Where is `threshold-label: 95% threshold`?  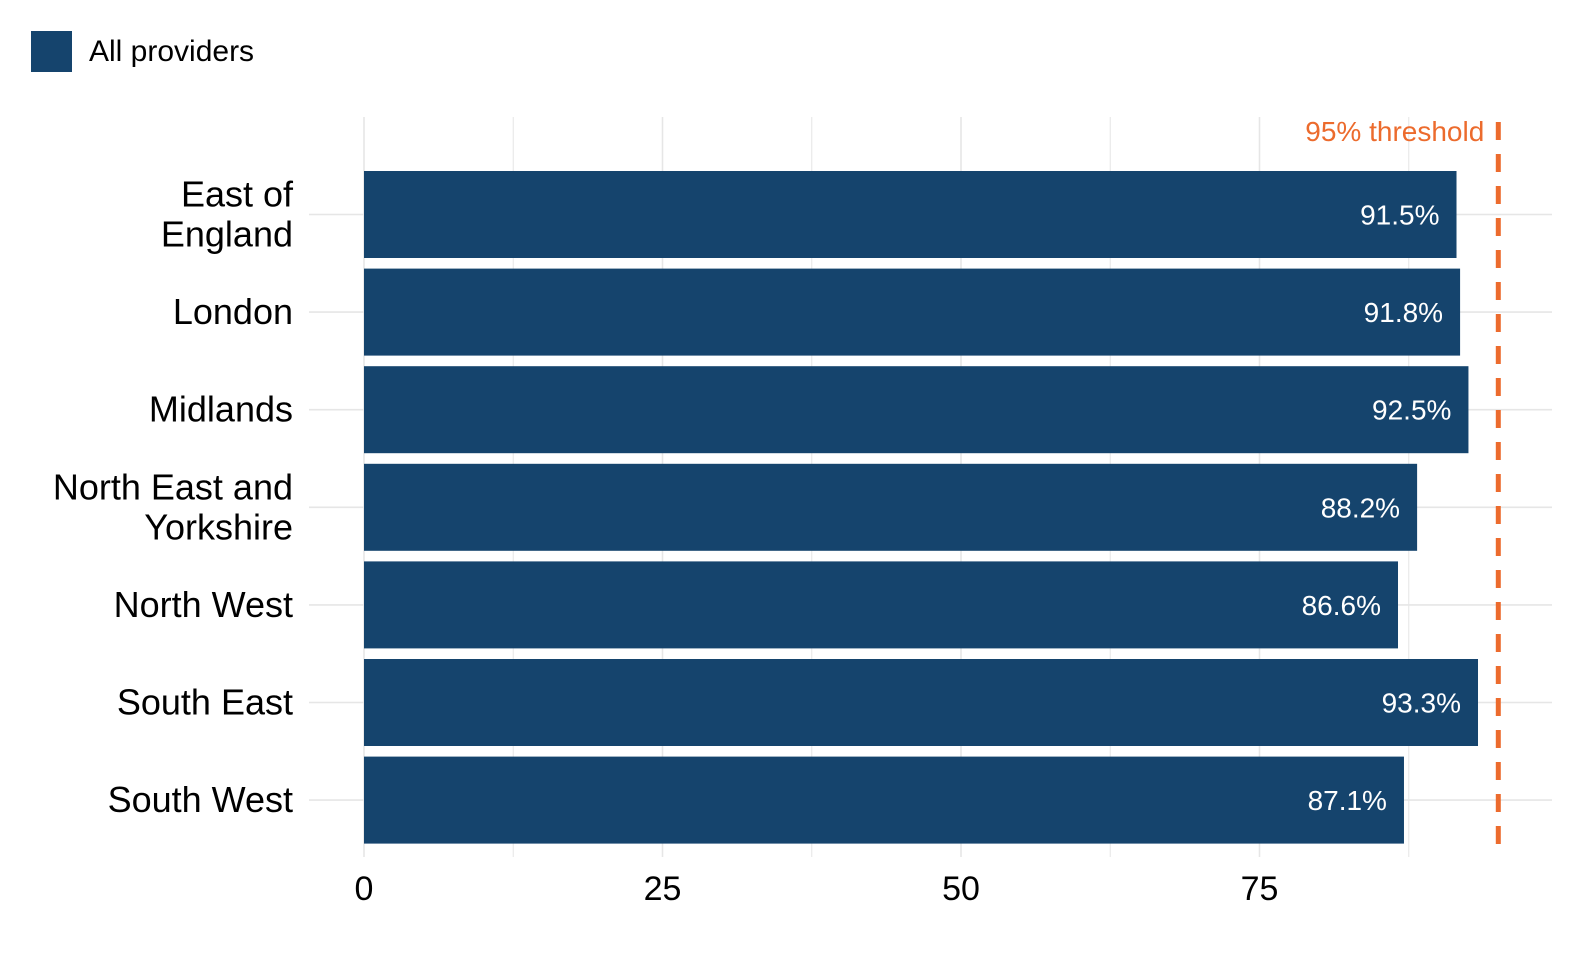 threshold-label: 95% threshold is located at coordinates (1394, 131).